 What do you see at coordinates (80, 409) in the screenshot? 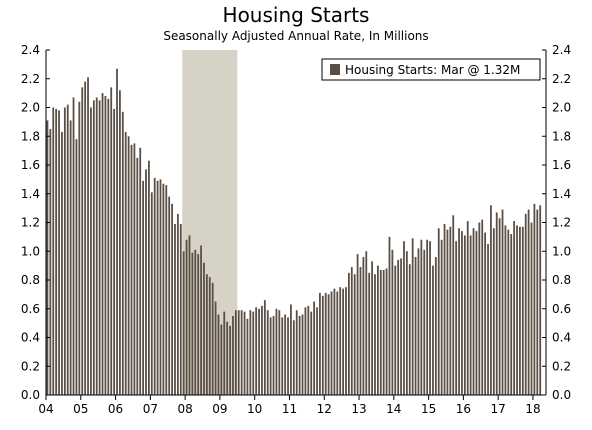
I see `x-tick-label: 05` at bounding box center [80, 409].